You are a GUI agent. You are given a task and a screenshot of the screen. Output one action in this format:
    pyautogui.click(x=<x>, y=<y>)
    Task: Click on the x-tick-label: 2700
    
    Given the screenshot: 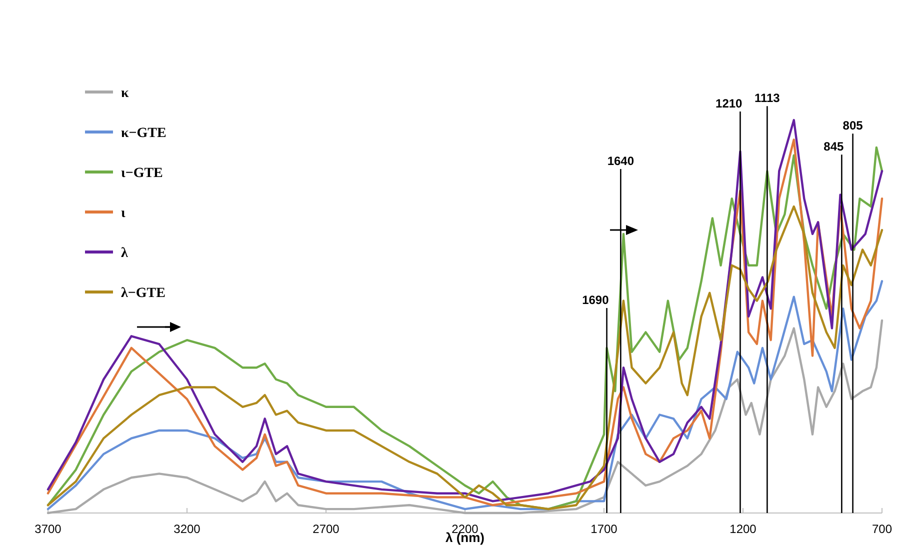 What is the action you would take?
    pyautogui.click(x=326, y=529)
    